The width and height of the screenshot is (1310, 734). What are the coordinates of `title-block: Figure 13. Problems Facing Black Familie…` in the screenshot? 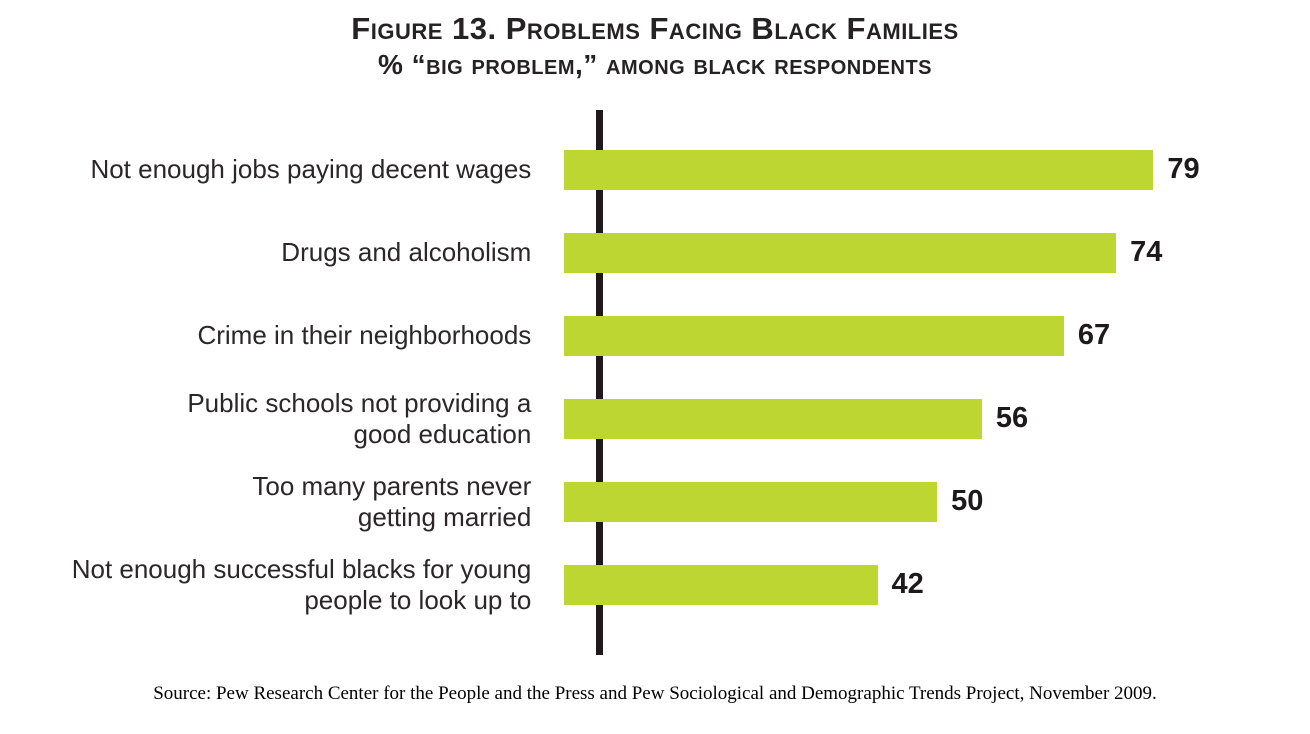 It's located at (655, 46).